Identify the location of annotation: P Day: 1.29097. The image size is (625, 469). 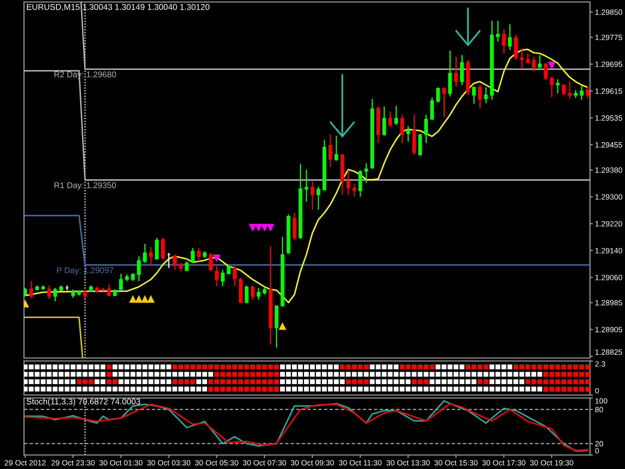
(85, 271).